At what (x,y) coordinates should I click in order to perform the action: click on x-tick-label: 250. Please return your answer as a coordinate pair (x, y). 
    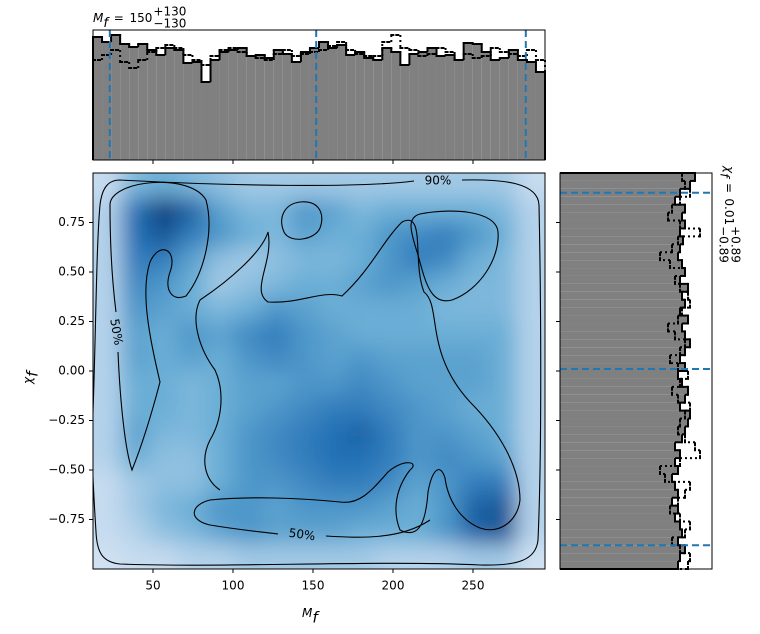
    Looking at the image, I should click on (473, 586).